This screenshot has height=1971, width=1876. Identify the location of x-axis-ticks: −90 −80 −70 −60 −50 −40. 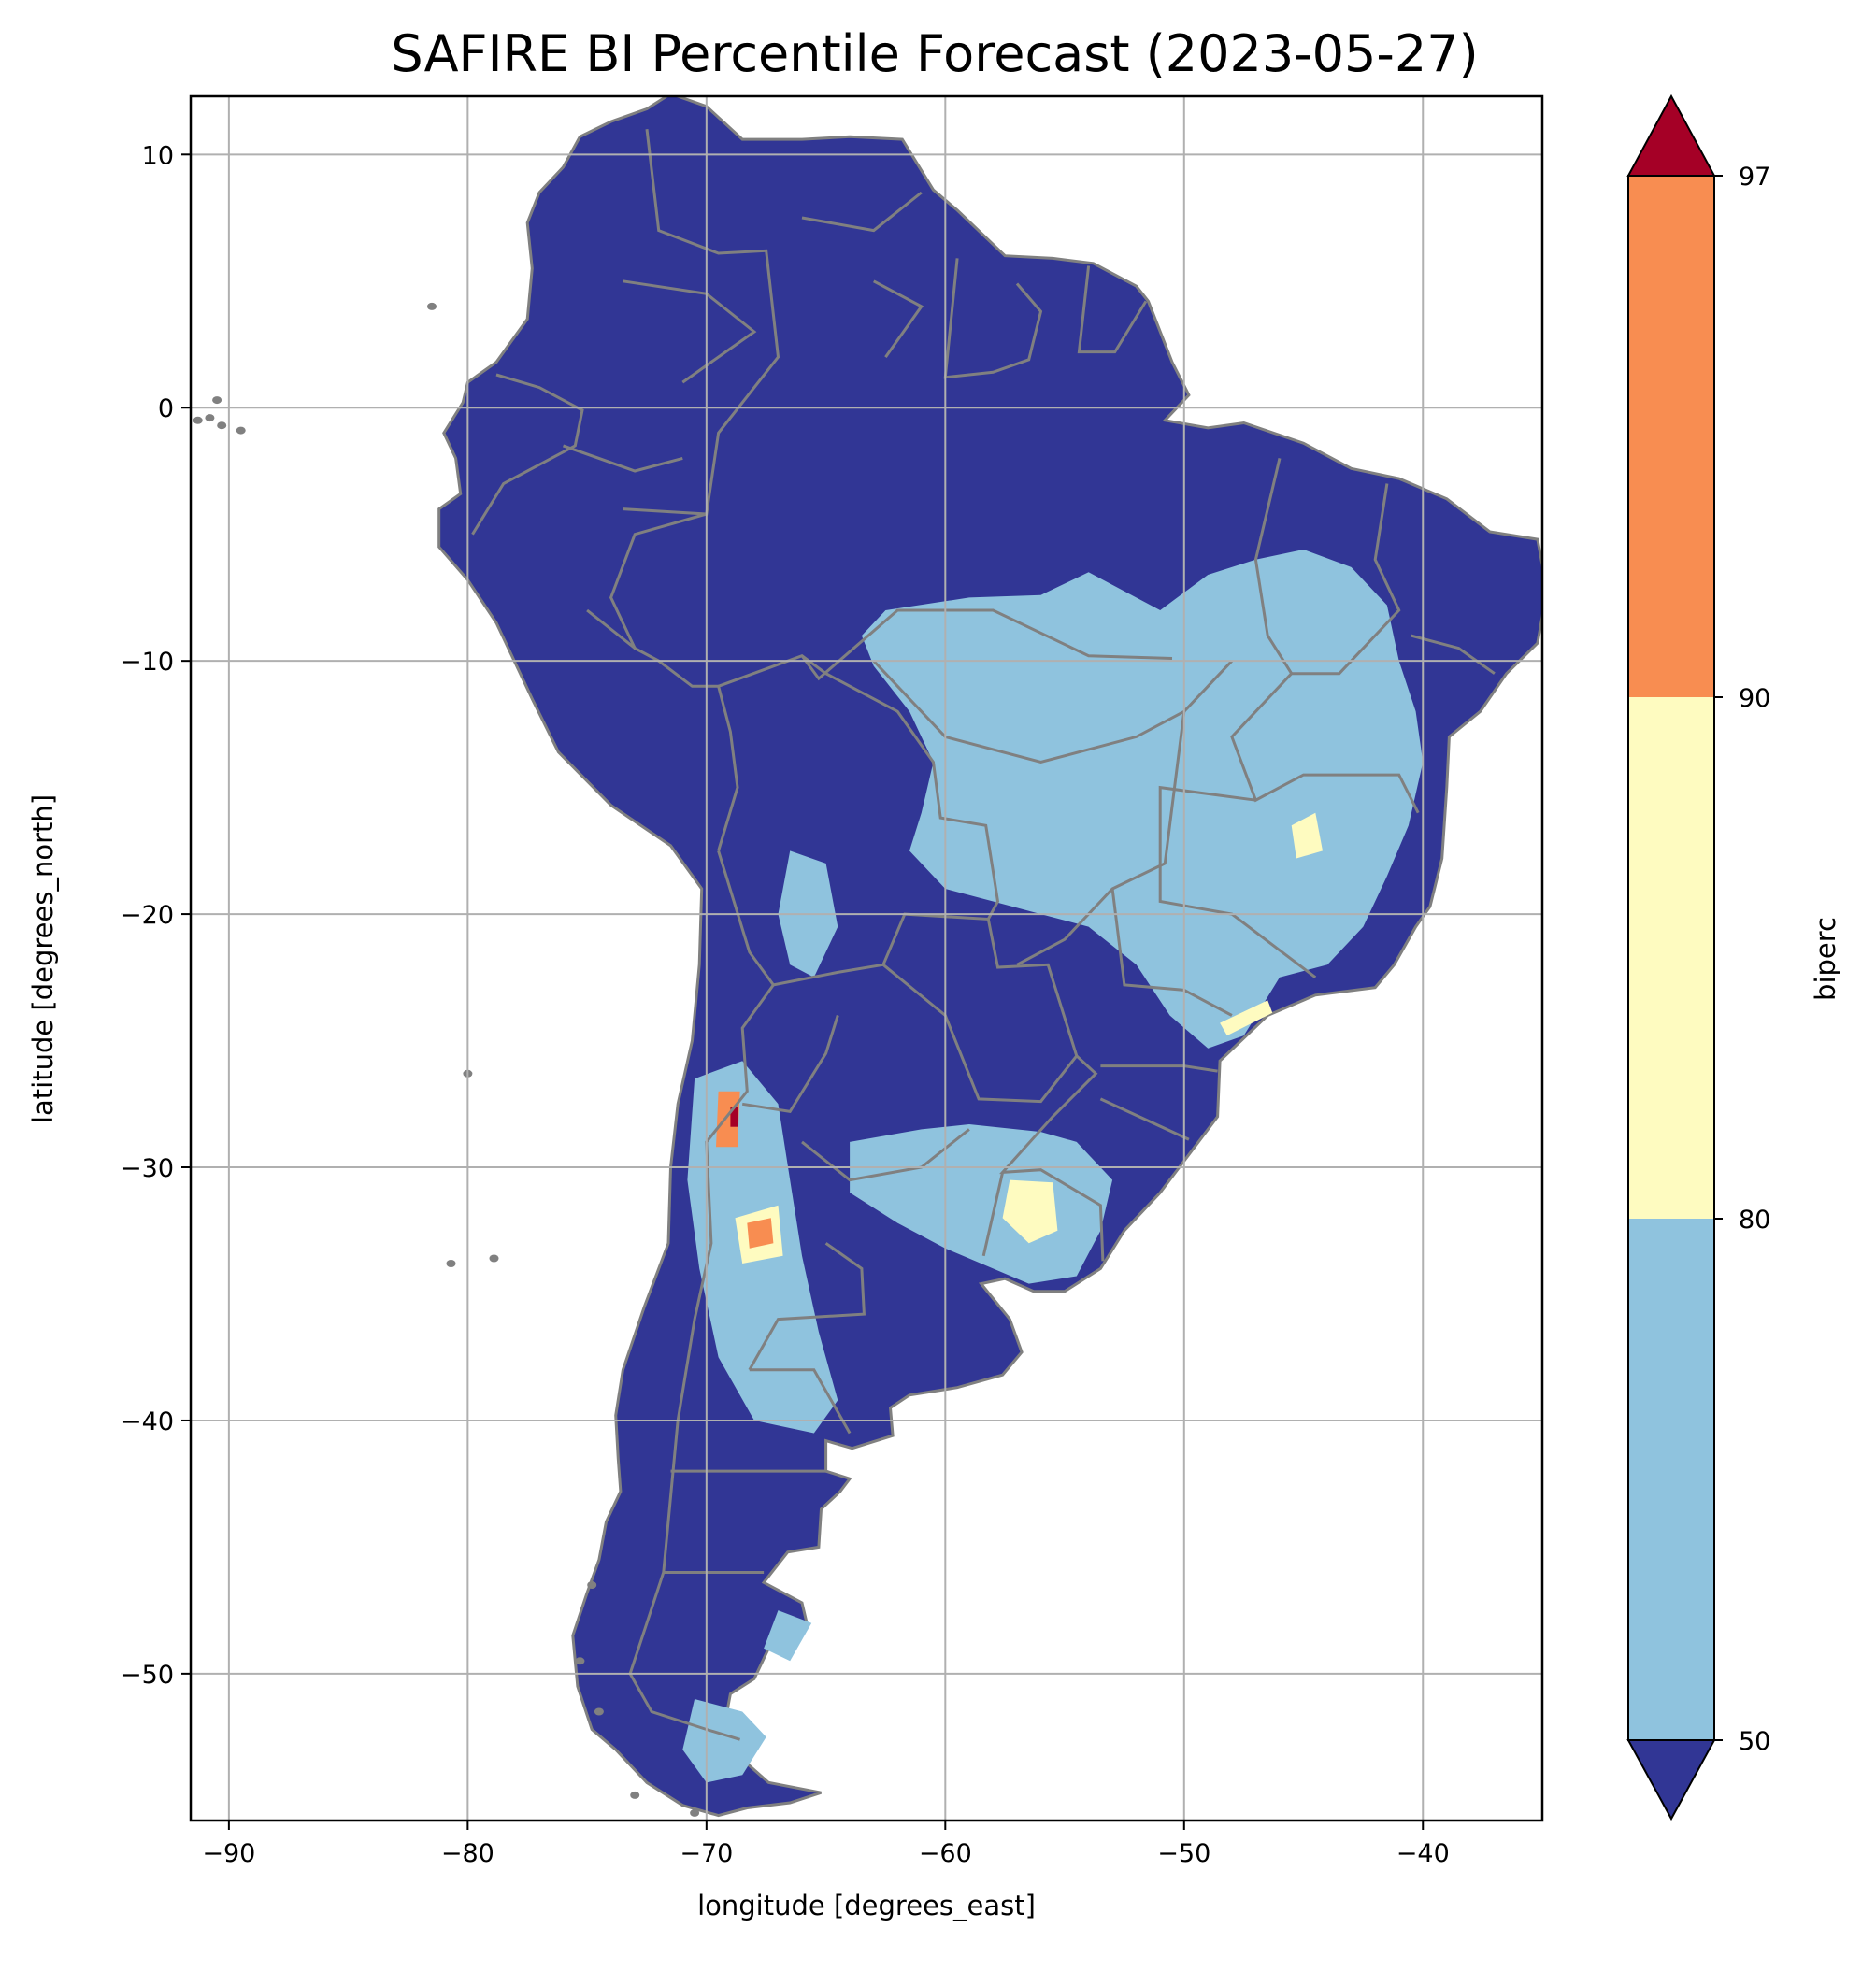
(826, 1844).